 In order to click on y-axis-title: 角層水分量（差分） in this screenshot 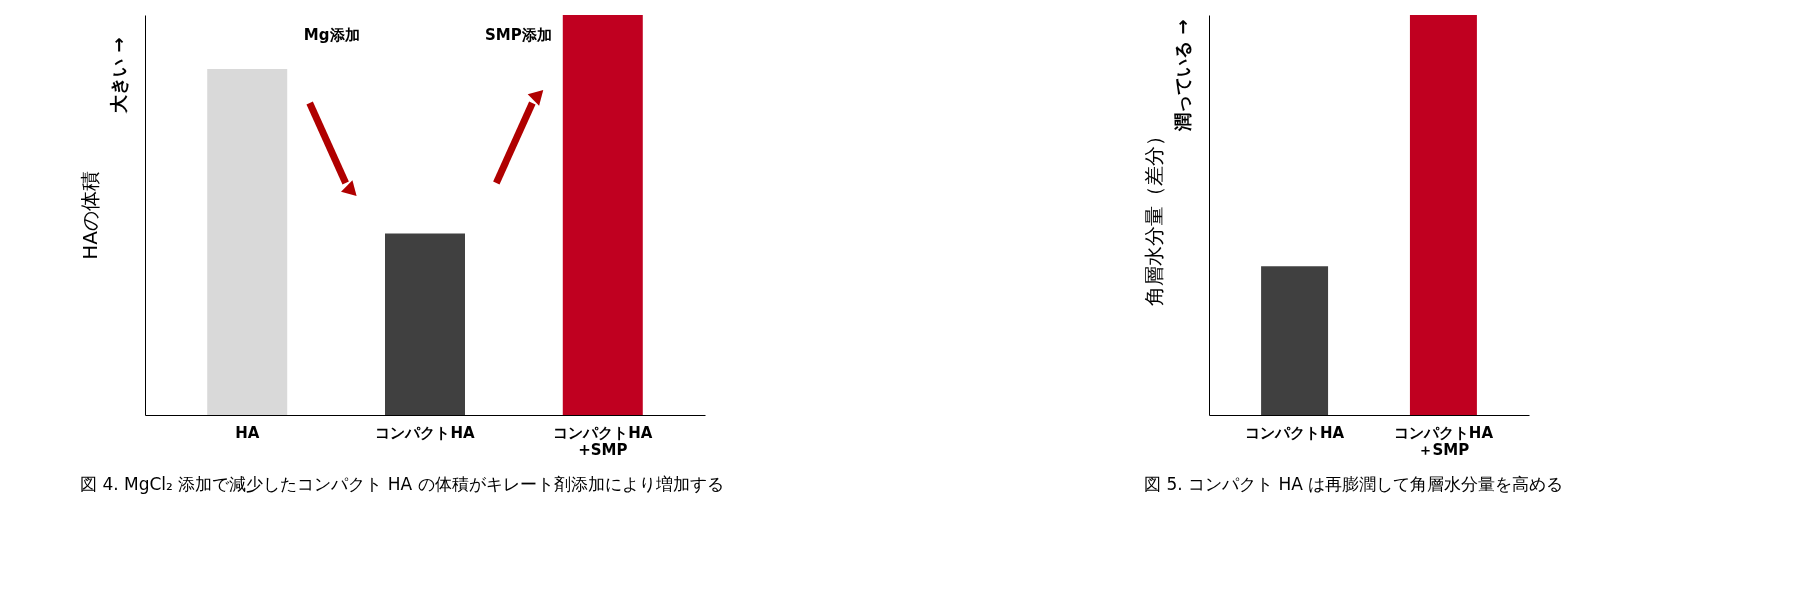, I will do `click(1153, 215)`.